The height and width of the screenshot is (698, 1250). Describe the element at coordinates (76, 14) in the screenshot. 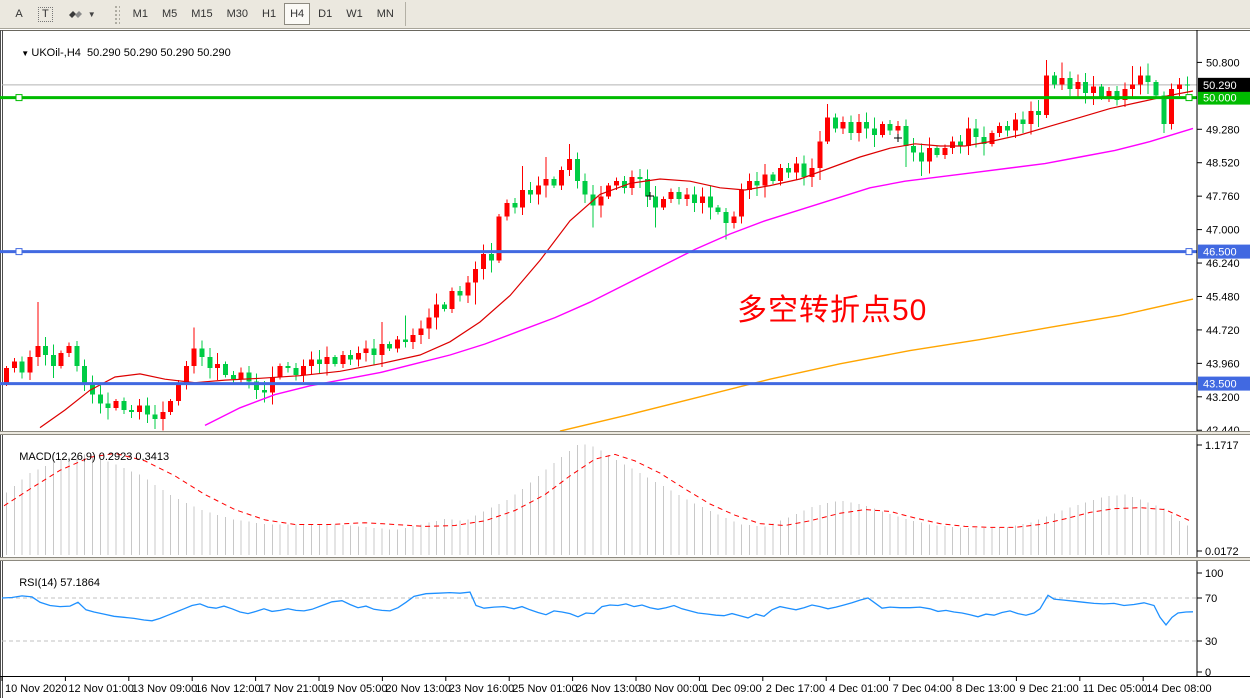

I see `arrow-objects-icon` at that location.